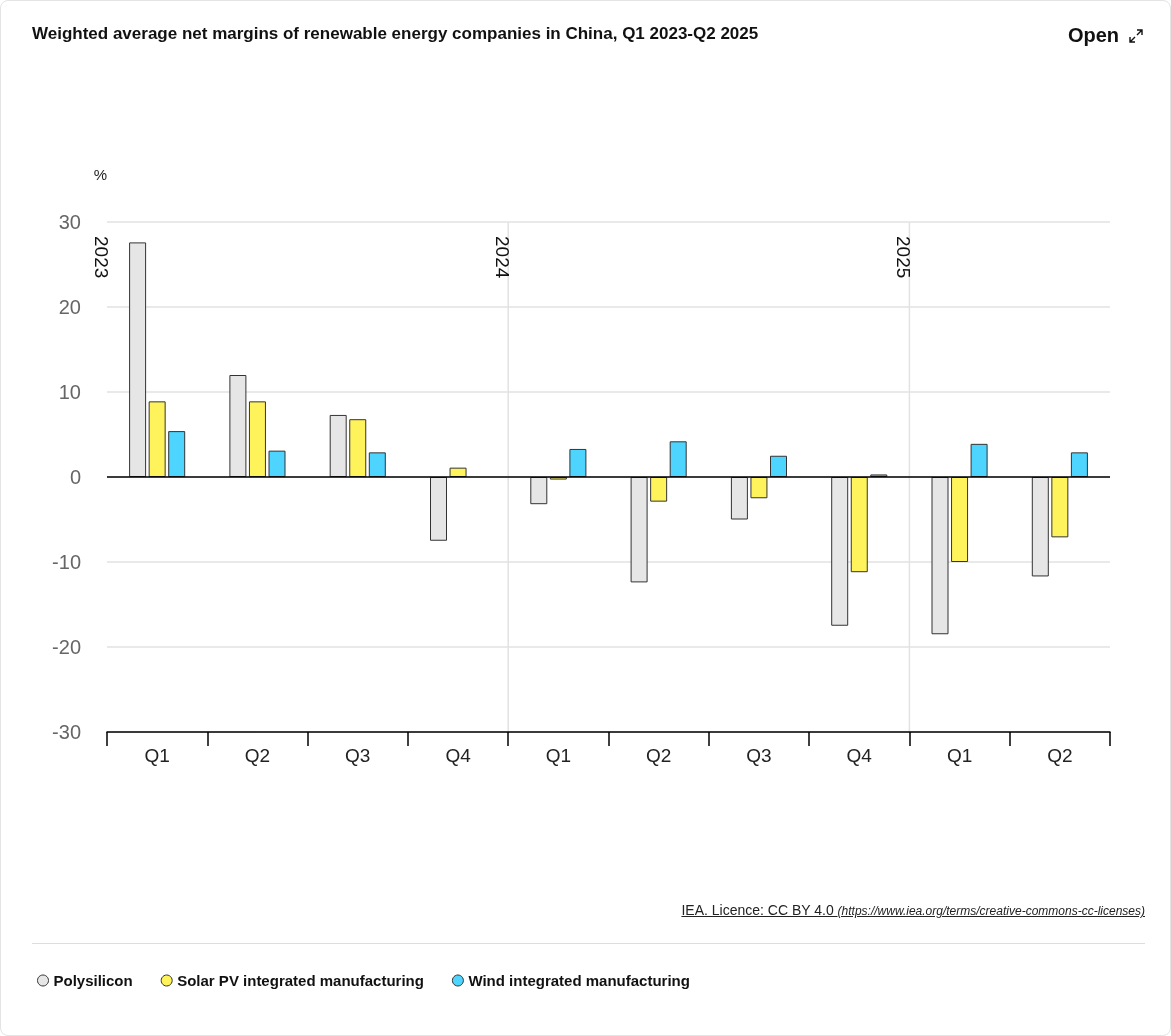  Describe the element at coordinates (75, 477) in the screenshot. I see `y-tick-label: 0` at that location.